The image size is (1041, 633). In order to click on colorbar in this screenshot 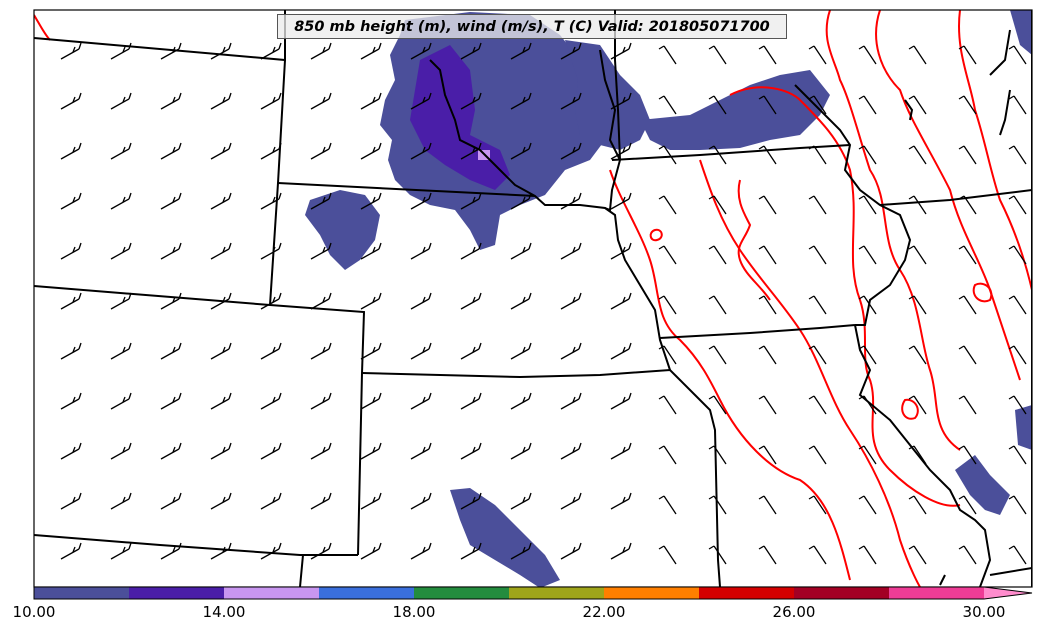, I will do `click(533, 593)`.